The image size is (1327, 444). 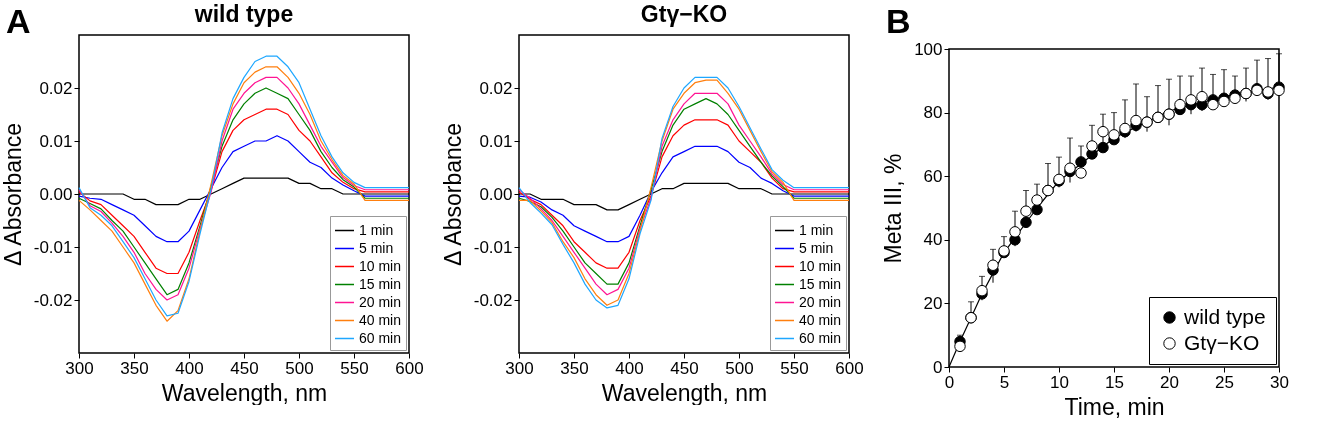 I want to click on x-tick-label: 15, so click(x=1114, y=382).